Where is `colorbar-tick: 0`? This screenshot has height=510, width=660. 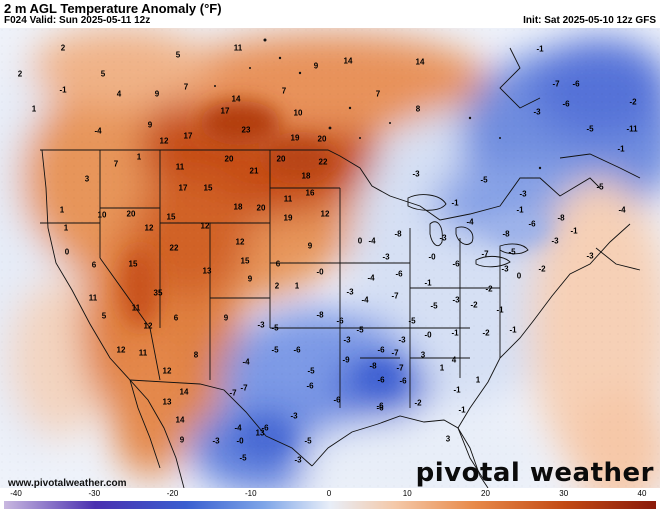 colorbar-tick: 0 is located at coordinates (329, 493).